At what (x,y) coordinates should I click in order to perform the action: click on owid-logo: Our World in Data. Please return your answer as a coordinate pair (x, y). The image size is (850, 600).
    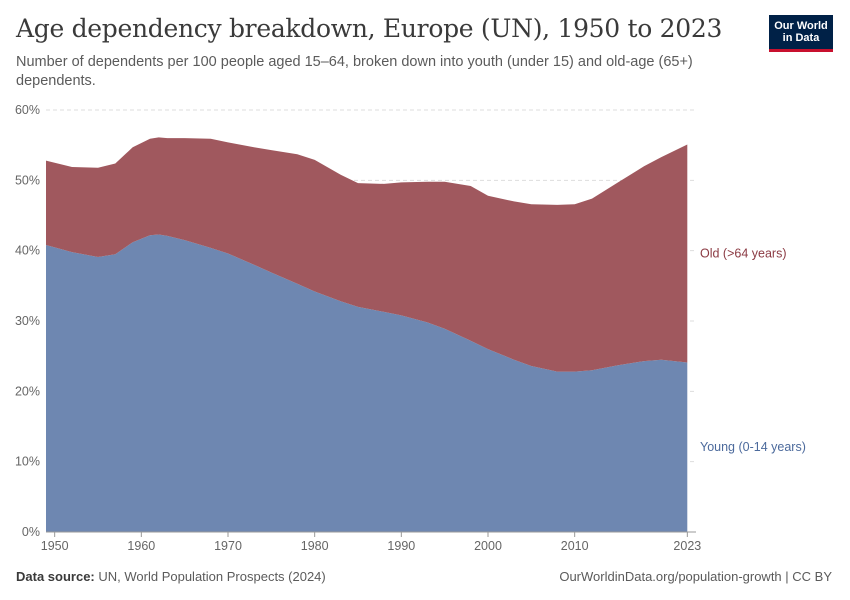
    Looking at the image, I should click on (801, 33).